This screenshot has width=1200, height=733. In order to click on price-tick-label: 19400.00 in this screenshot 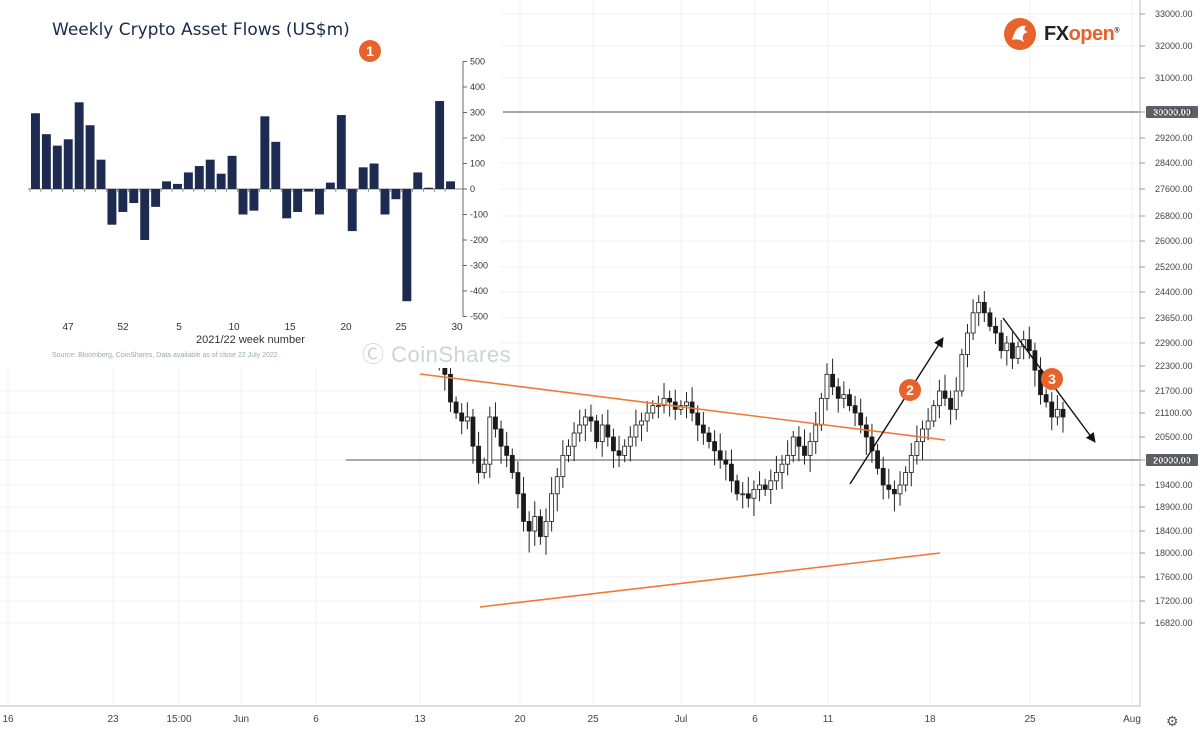, I will do `click(1174, 485)`.